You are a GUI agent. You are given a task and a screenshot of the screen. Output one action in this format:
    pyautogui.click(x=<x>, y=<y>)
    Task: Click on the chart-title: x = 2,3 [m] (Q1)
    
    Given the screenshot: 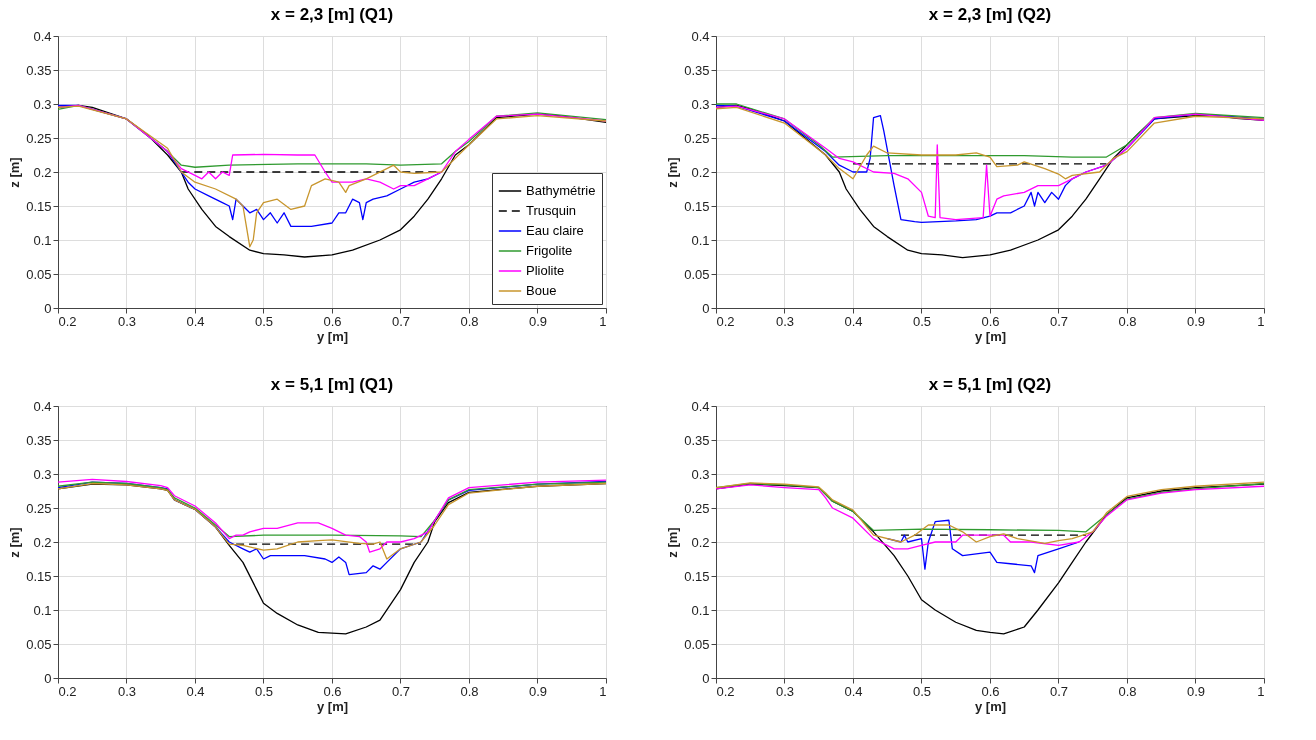 What is the action you would take?
    pyautogui.click(x=332, y=14)
    